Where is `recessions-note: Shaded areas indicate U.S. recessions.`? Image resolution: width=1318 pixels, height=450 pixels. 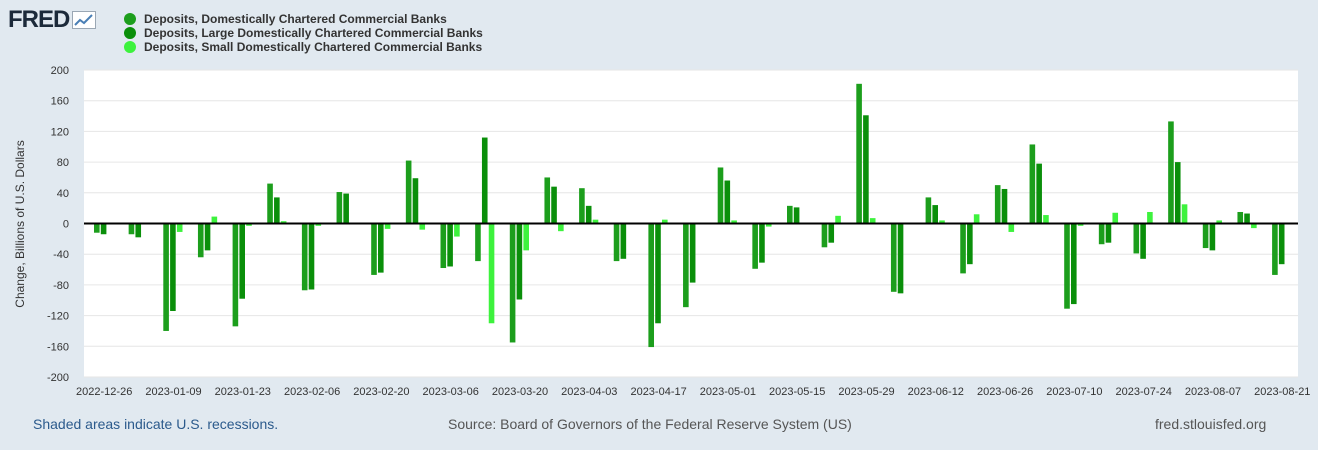
recessions-note: Shaded areas indicate U.S. recessions. is located at coordinates (156, 424).